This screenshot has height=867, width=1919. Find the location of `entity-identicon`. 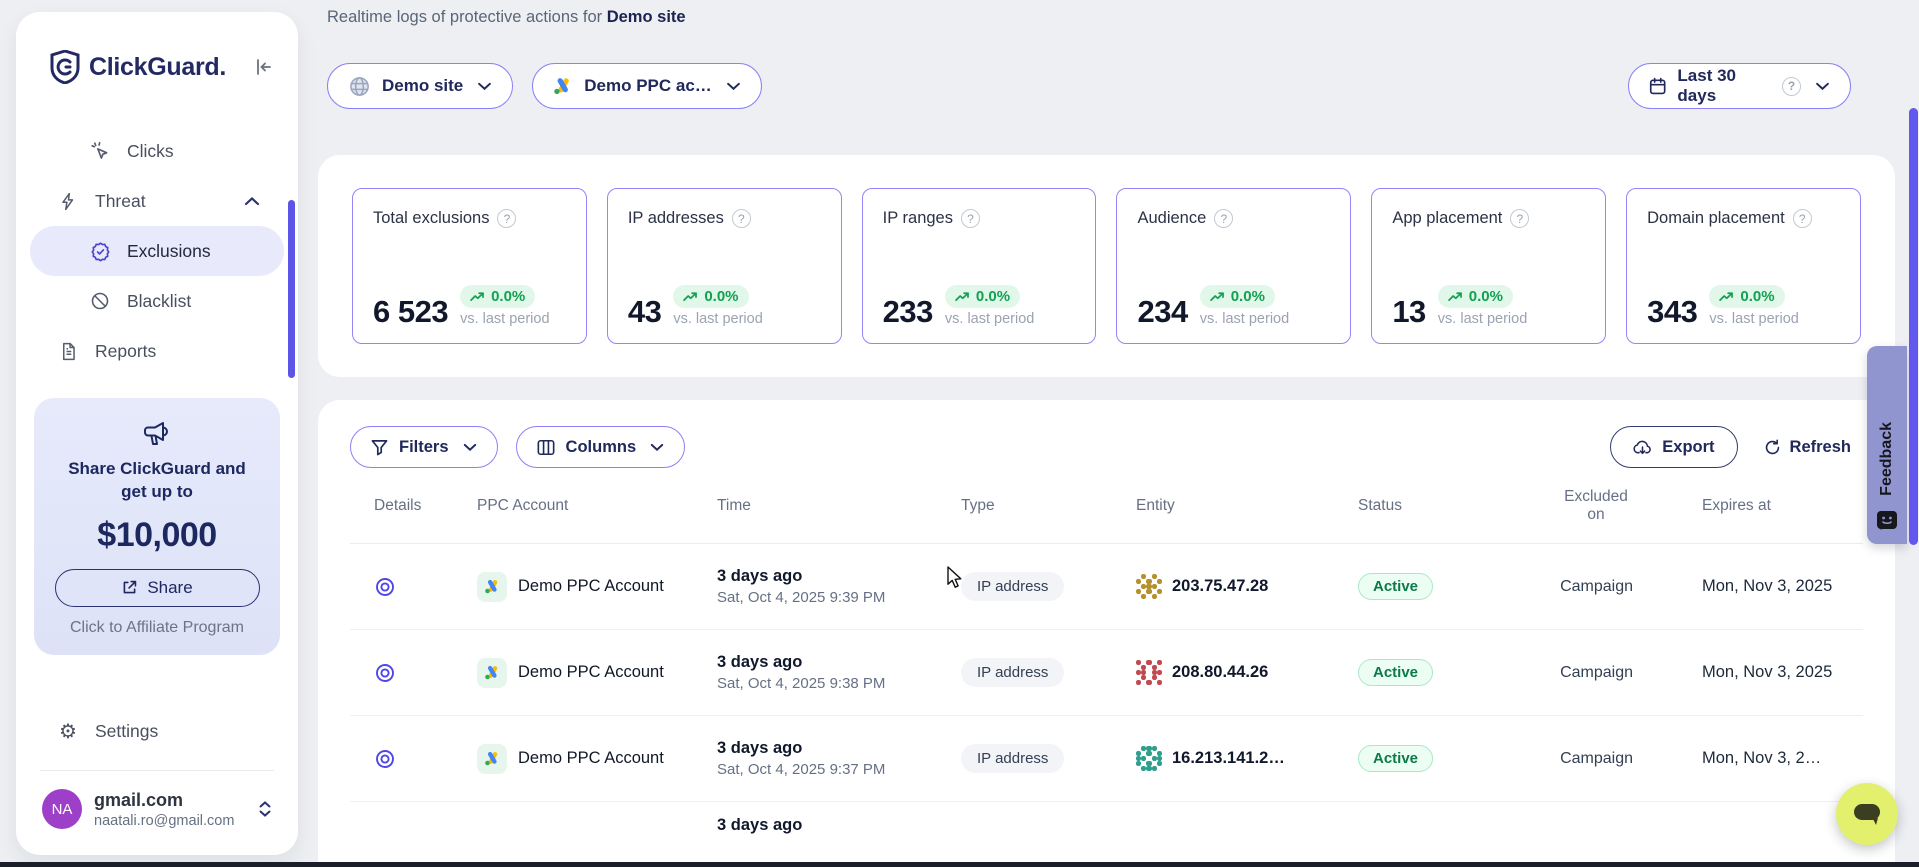

entity-identicon is located at coordinates (1149, 672).